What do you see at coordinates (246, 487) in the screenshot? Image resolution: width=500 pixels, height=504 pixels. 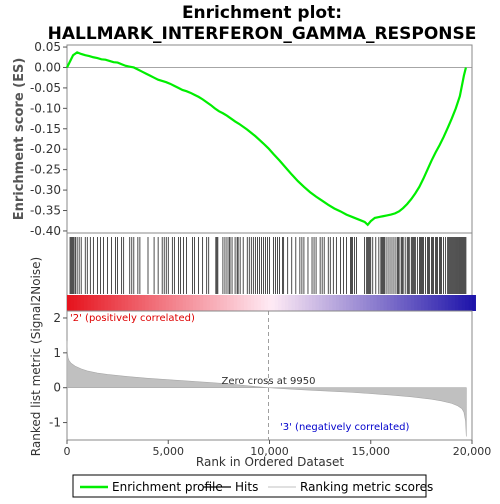 I see `legend-label-1: Hits` at bounding box center [246, 487].